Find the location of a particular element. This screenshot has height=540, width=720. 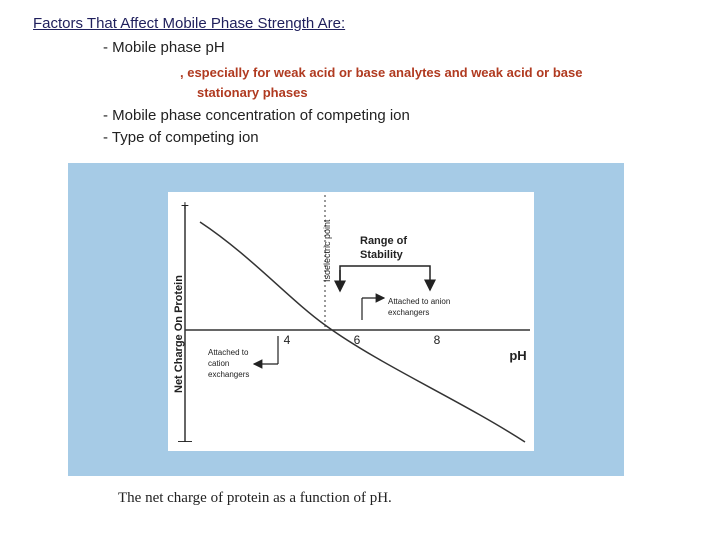

y-minus: — is located at coordinates (185, 440).